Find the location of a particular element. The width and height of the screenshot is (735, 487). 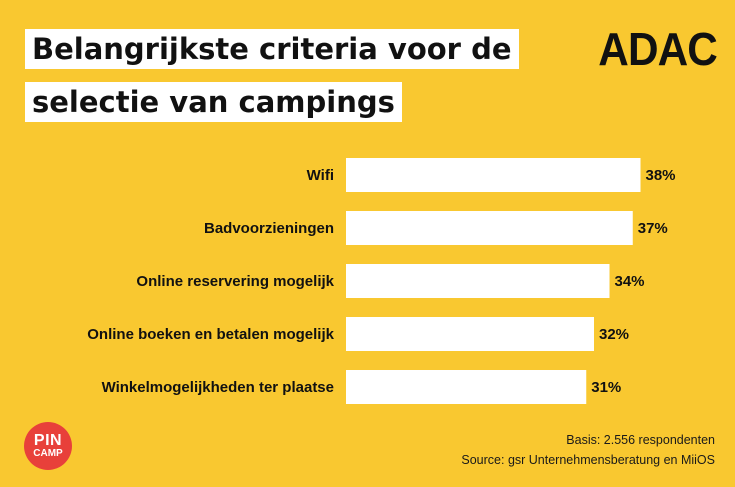

pincamp-logo-line-2: CAMP is located at coordinates (48, 453).